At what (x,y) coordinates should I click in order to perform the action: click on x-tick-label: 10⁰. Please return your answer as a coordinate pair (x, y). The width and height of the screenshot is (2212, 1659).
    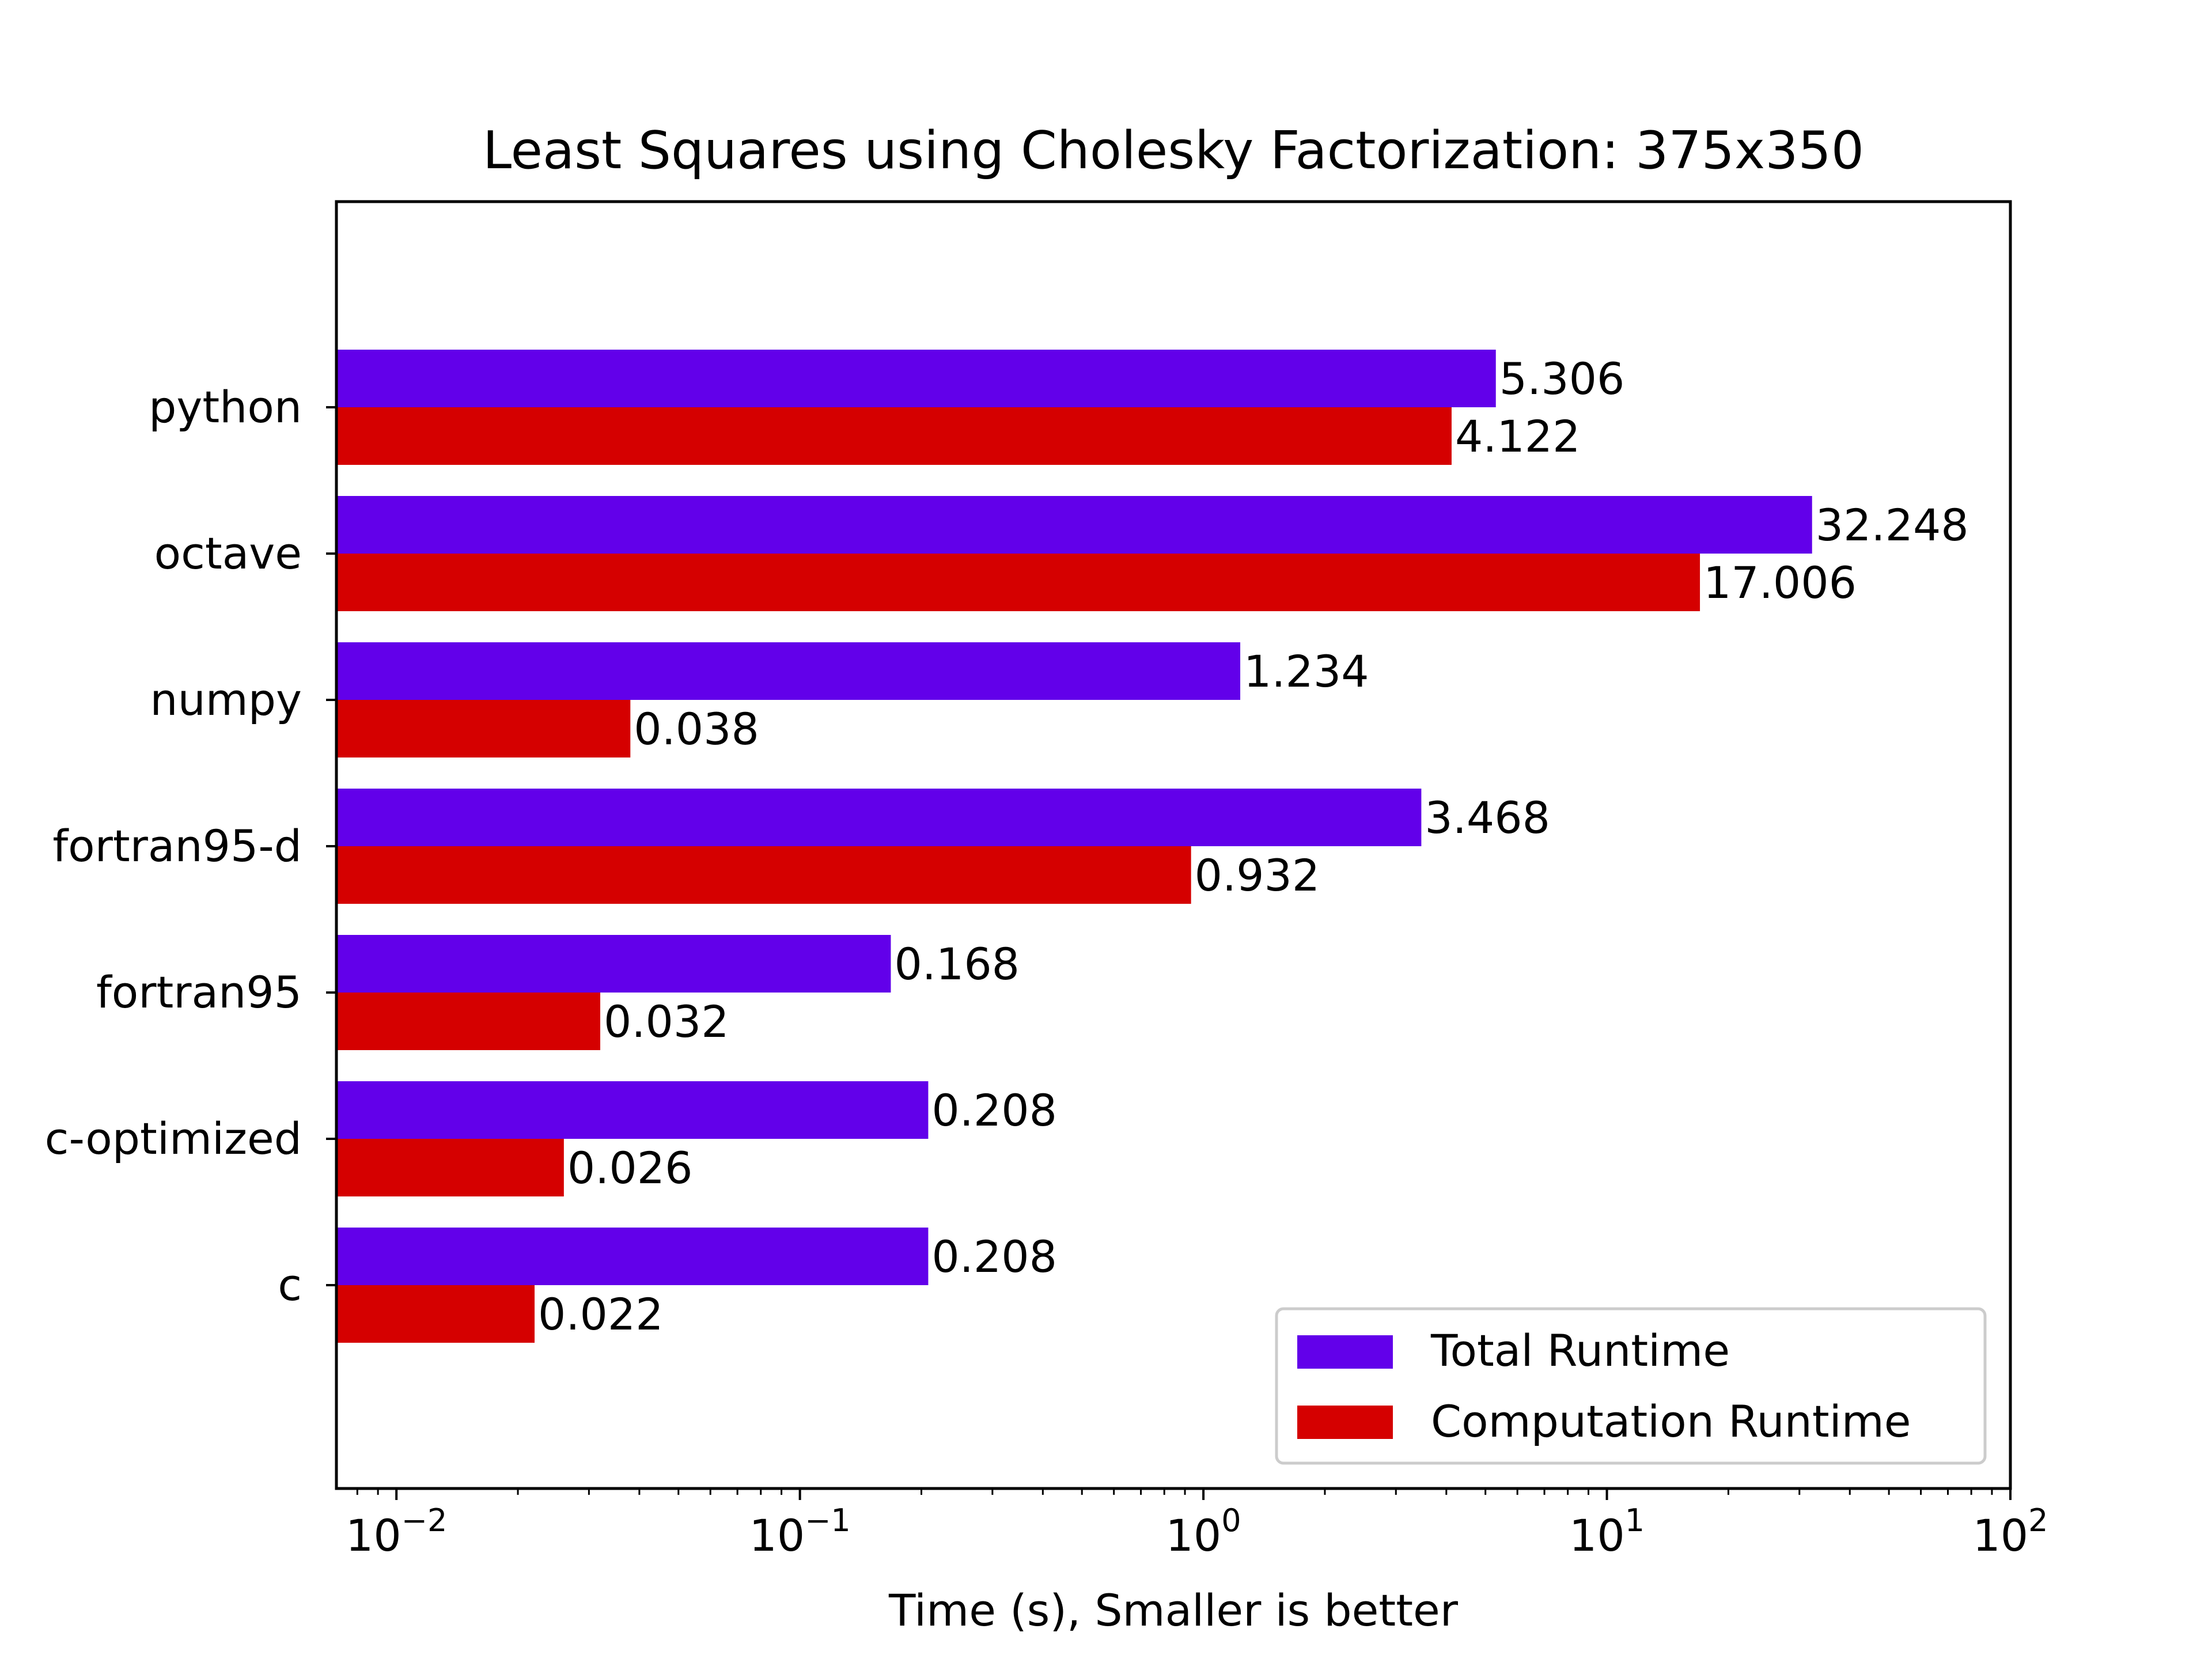
    Looking at the image, I should click on (1203, 1531).